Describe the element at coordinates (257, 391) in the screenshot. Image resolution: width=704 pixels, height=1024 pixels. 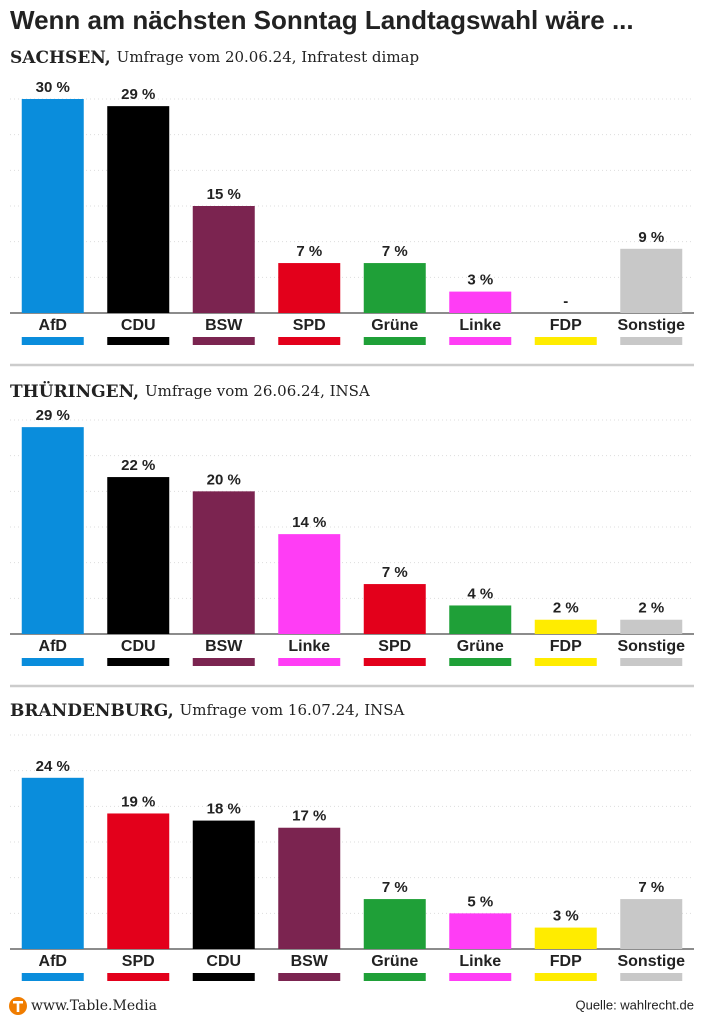
I see `chart-subtitle: Umfrage vom 26.06.24, INSA` at that location.